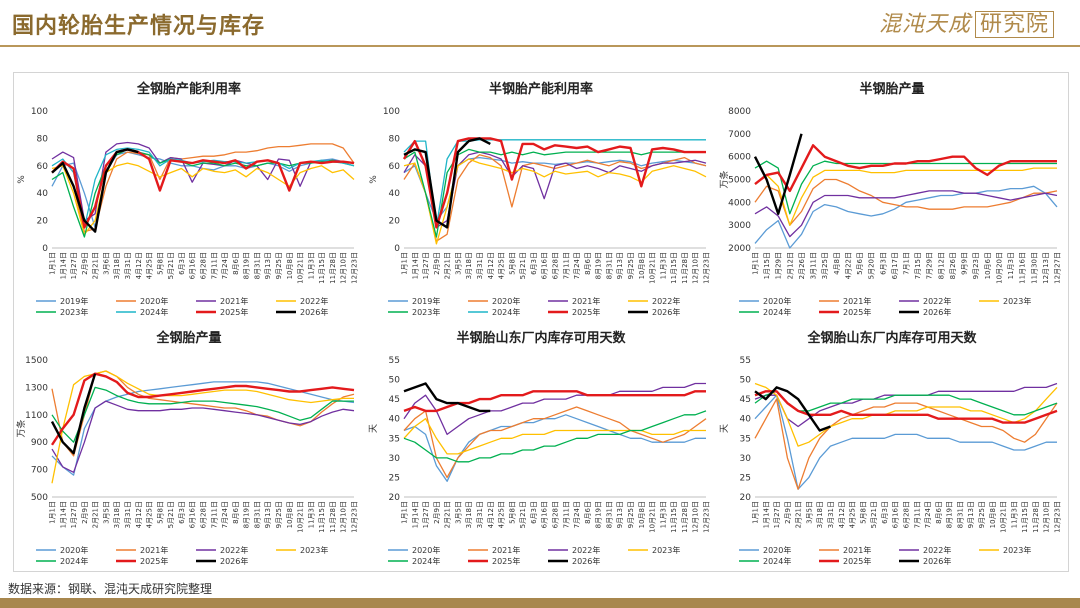 This screenshot has height=608, width=1080. I want to click on y-axis-label: %, so click(22, 179).